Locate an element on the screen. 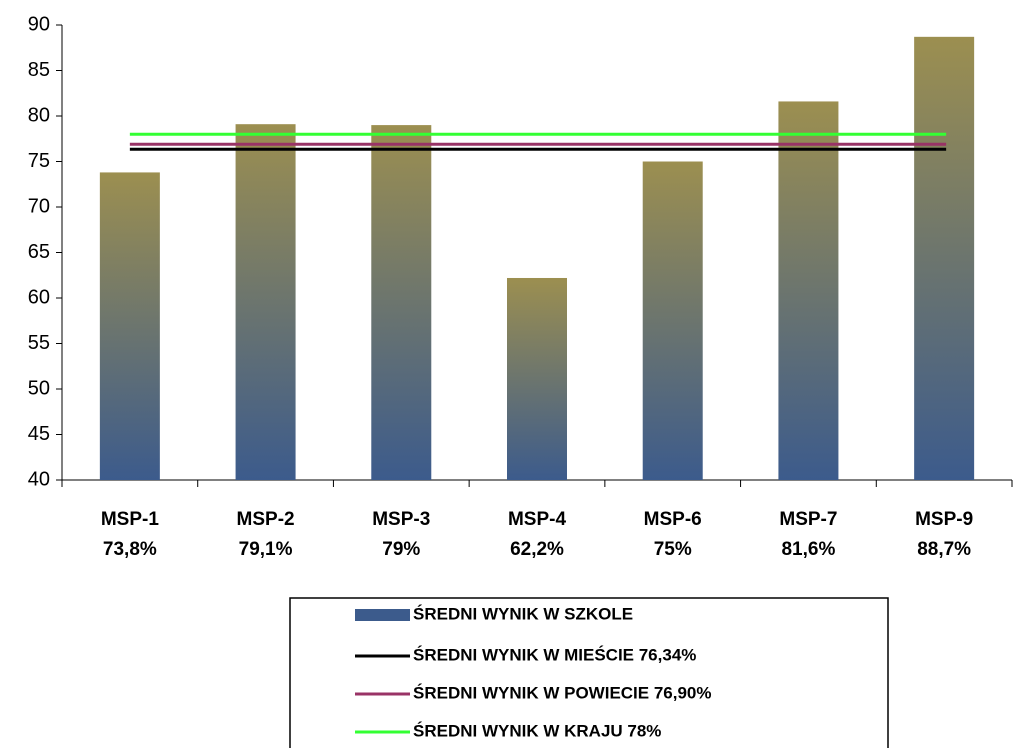 The image size is (1022, 753). legend-label: ŚREDNI WYNIK W SZKOLE is located at coordinates (523, 613).